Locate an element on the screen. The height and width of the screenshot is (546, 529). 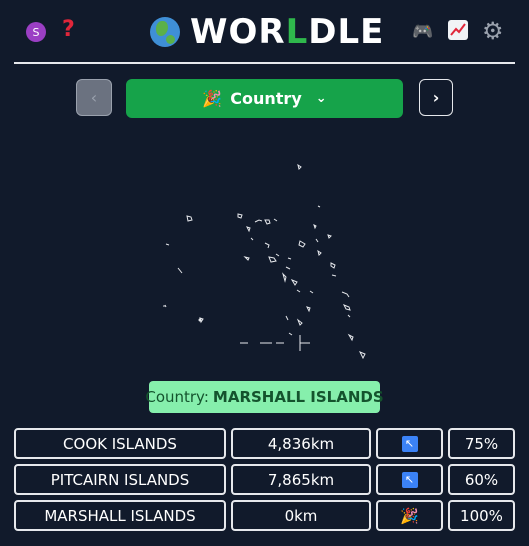
guess-distance-cell: 7,865km is located at coordinates (301, 479).